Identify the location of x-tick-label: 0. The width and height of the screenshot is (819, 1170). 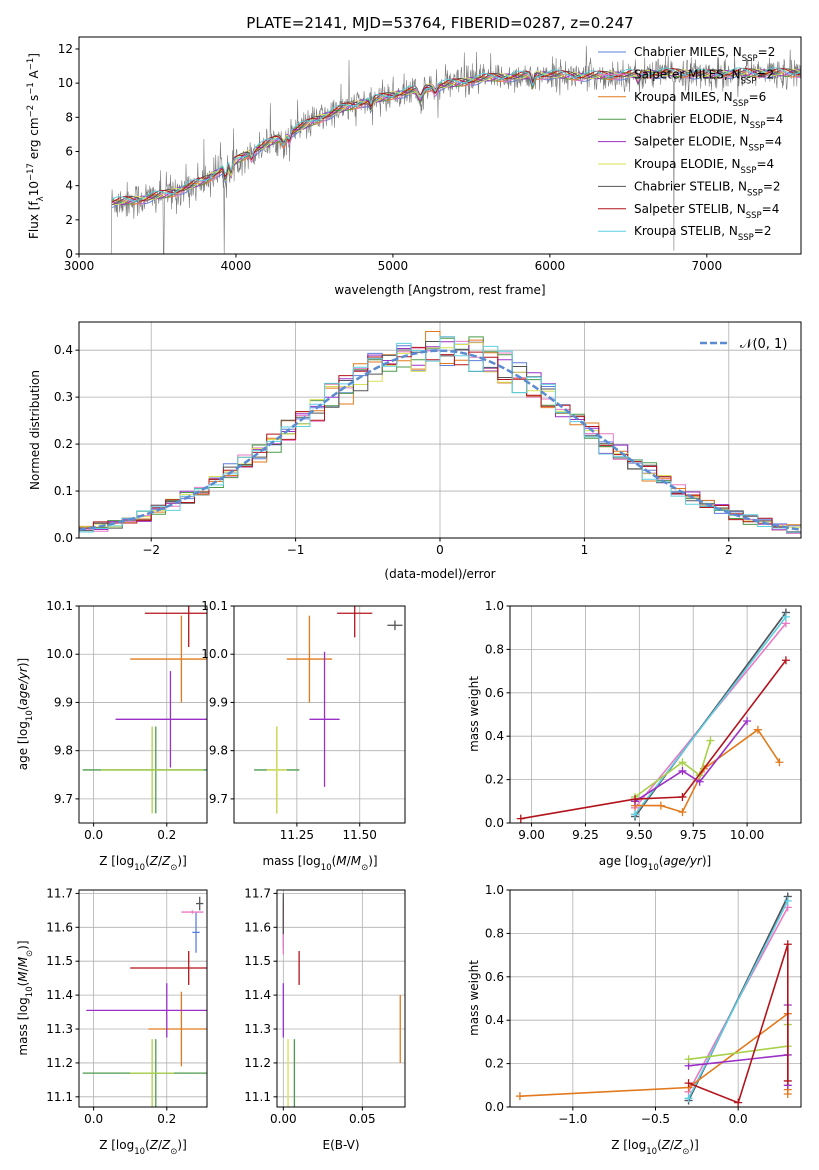
(440, 550).